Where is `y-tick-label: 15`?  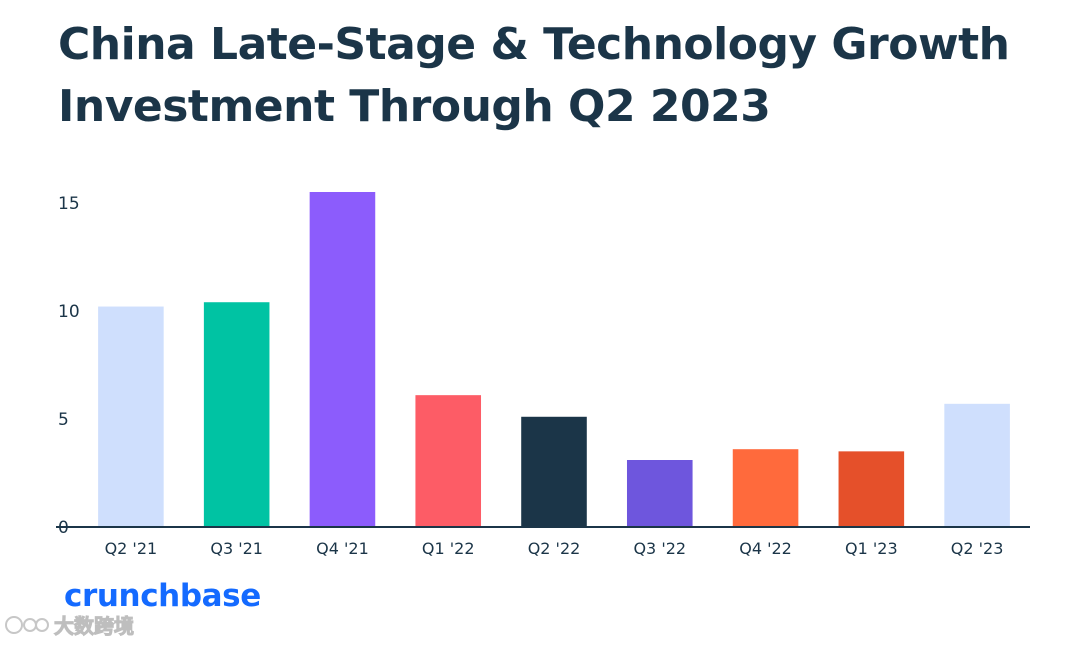
y-tick-label: 15 is located at coordinates (69, 204).